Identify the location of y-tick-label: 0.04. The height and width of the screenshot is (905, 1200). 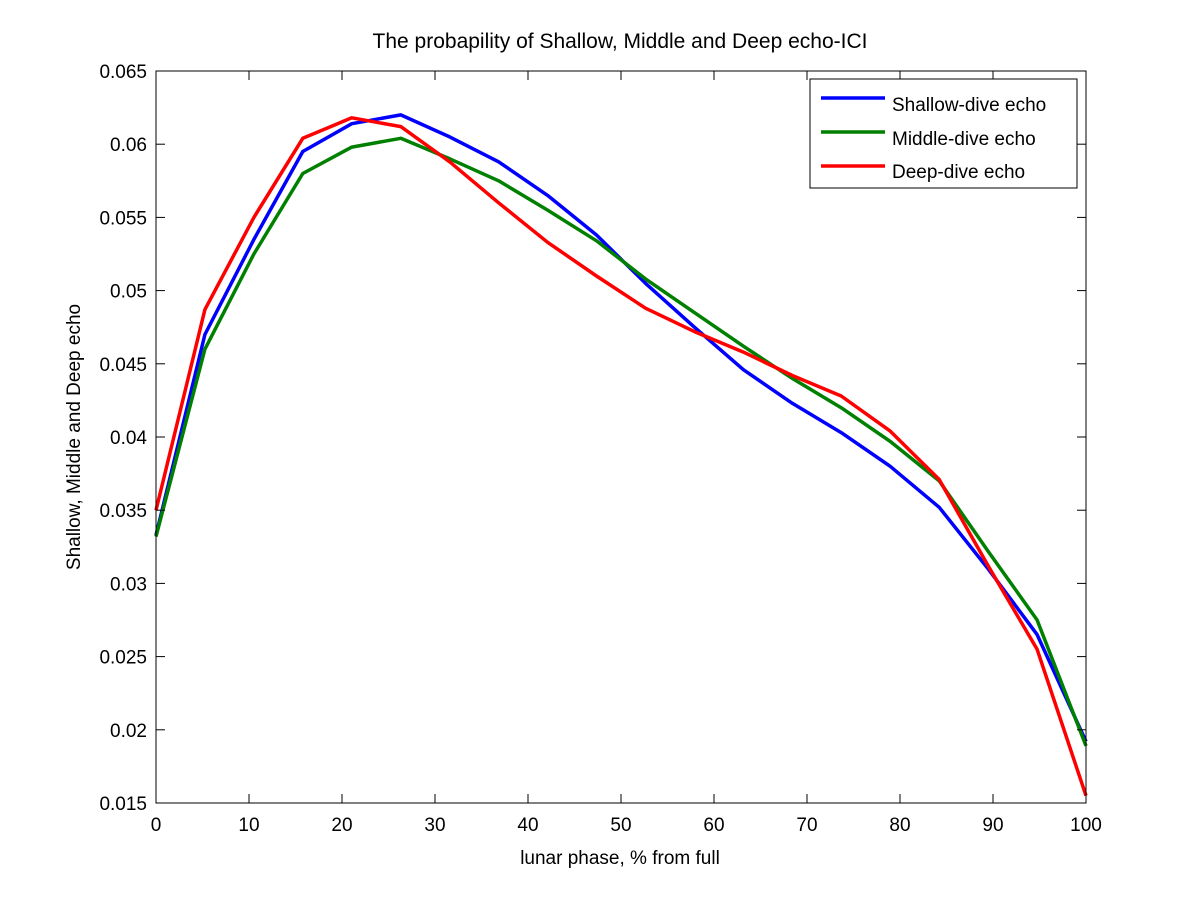
(128, 438).